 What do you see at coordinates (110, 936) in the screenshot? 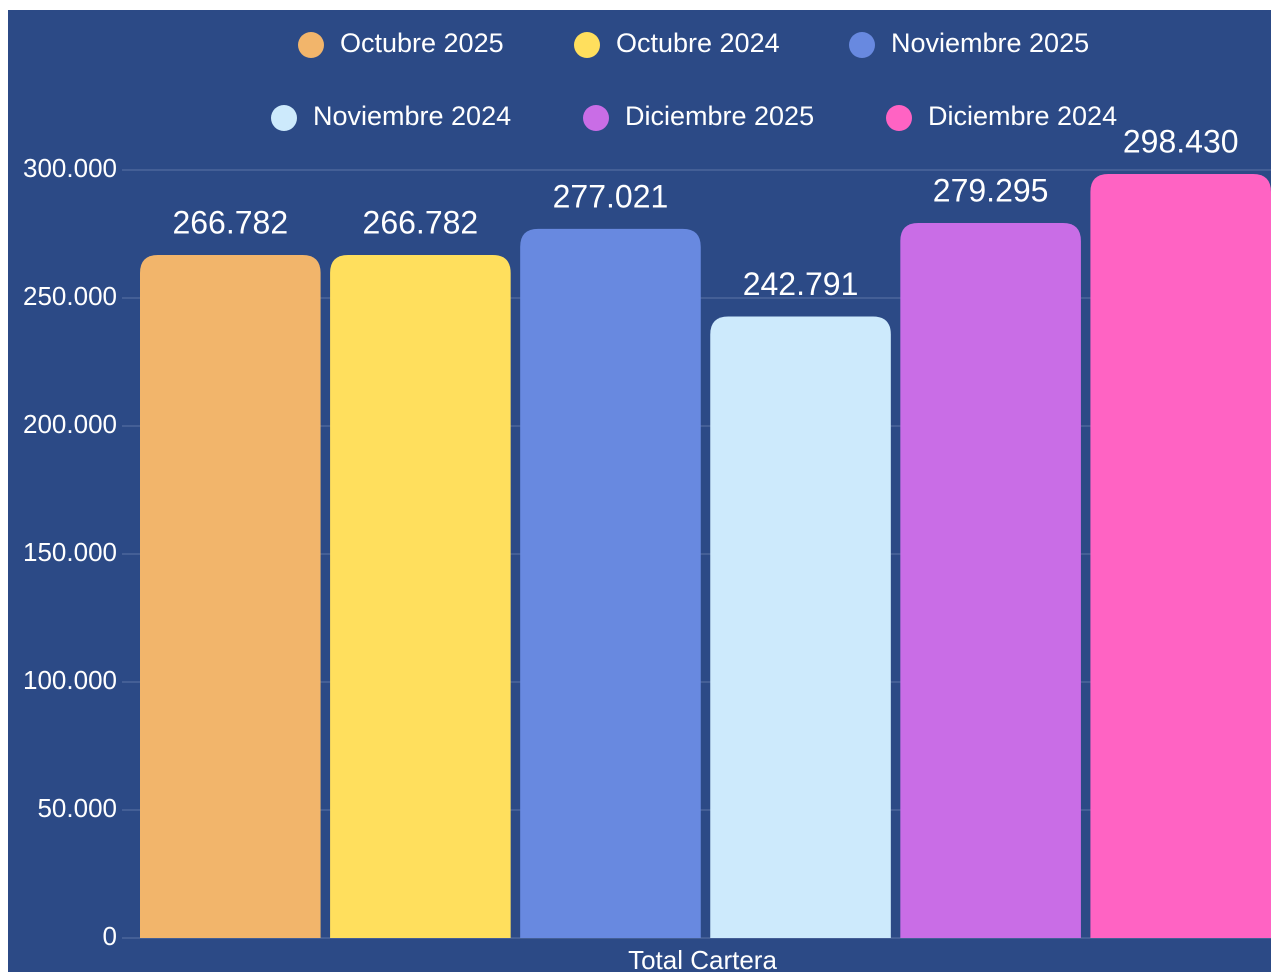
I see `y-tick-label: 0` at bounding box center [110, 936].